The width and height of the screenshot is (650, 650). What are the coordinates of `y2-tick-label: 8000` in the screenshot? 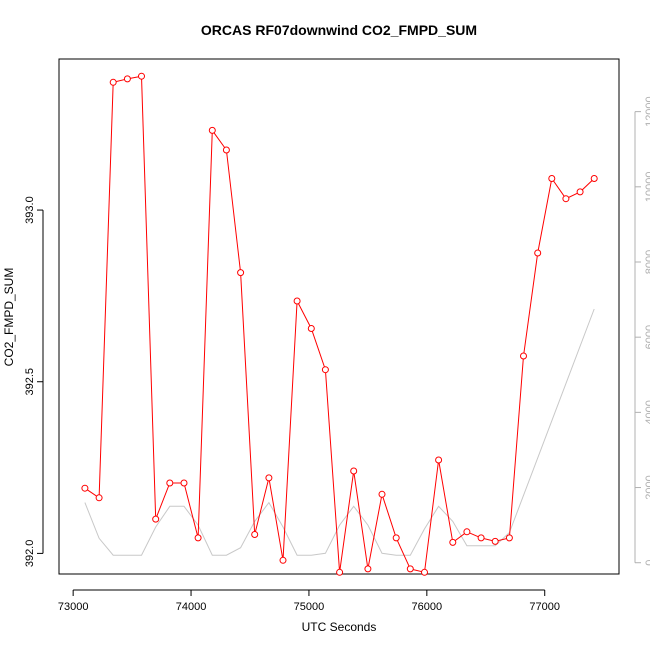 It's located at (647, 262).